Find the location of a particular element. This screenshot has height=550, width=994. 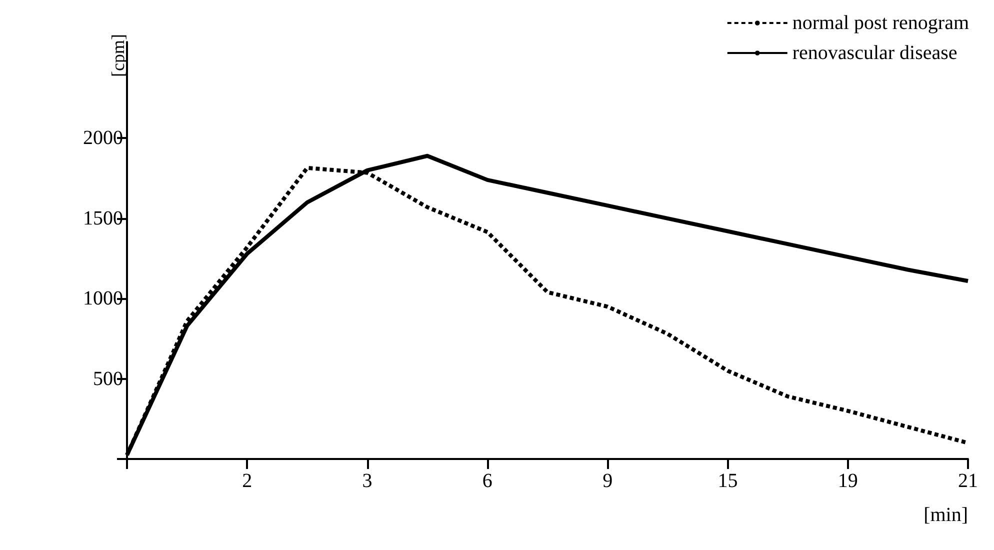

y-tick-label: 2000 is located at coordinates (103, 138).